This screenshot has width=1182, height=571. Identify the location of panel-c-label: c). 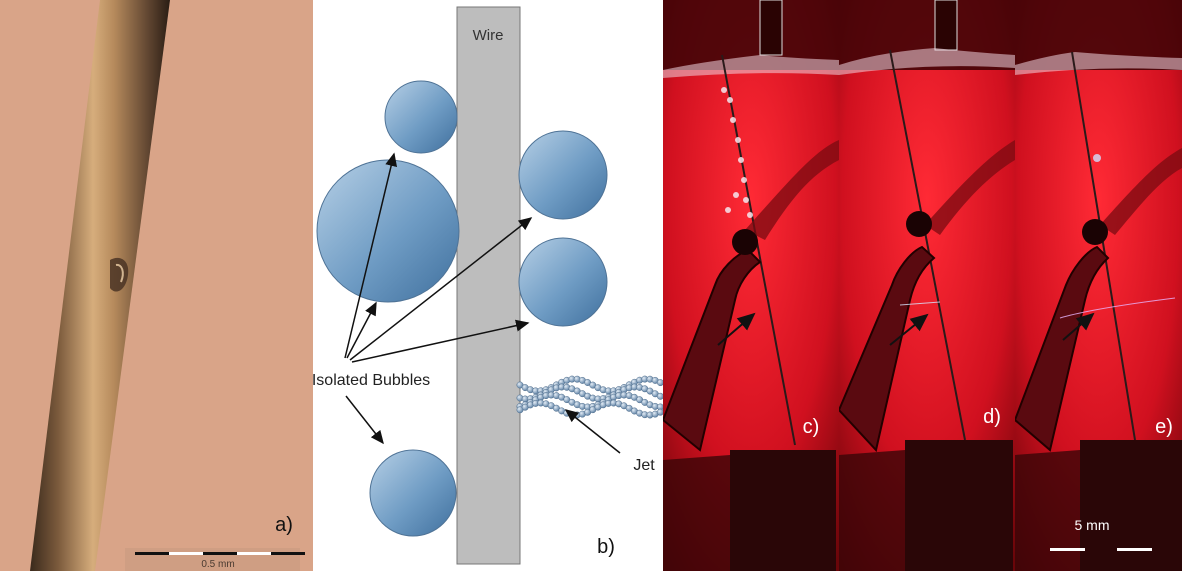
(811, 427).